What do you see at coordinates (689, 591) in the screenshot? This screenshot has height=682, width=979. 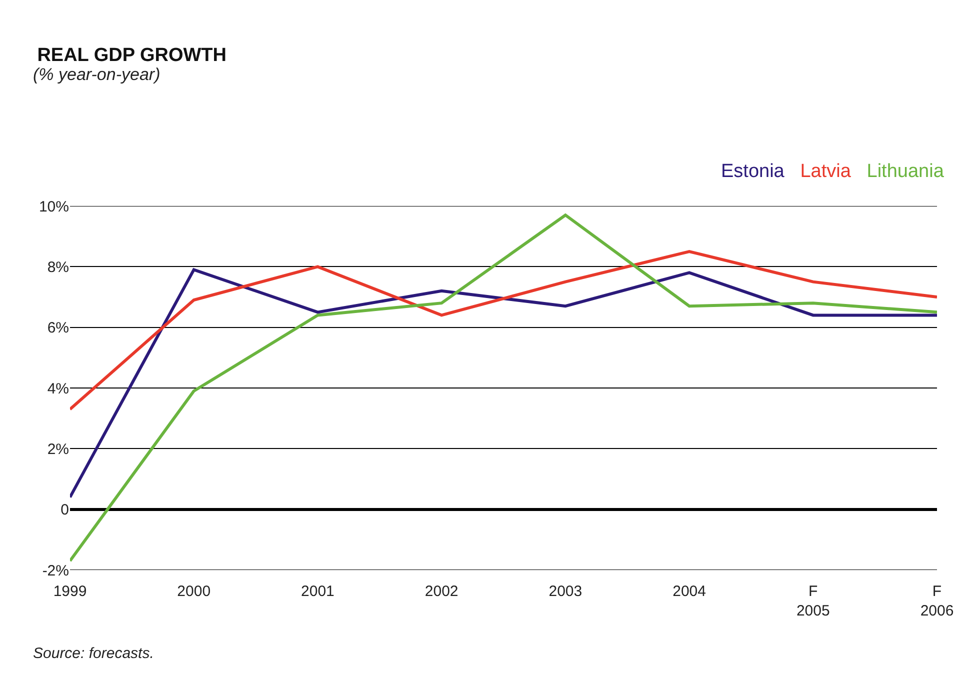 I see `x-tick-label: 2004` at bounding box center [689, 591].